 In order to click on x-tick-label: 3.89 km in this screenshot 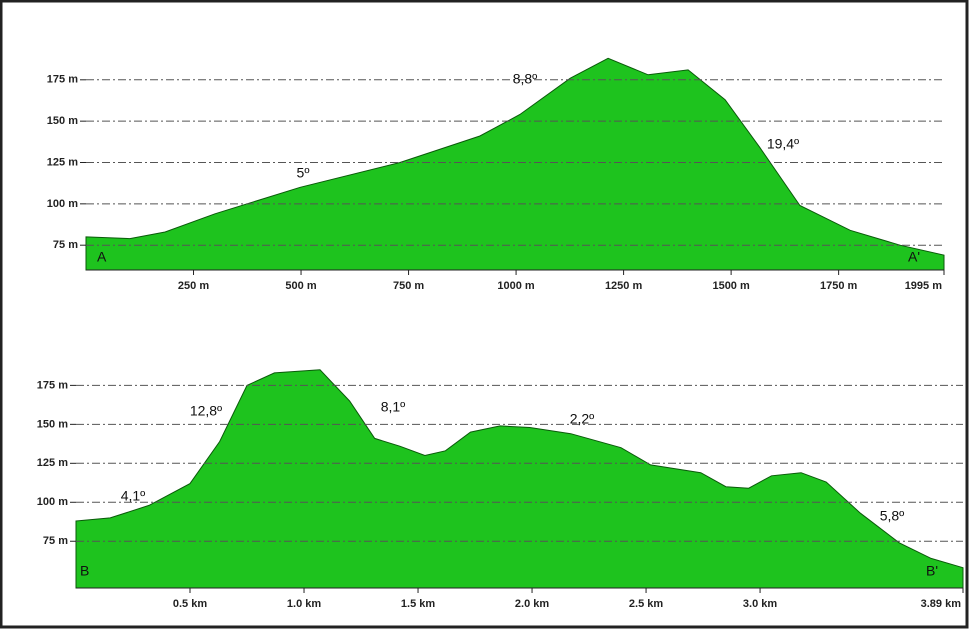, I will do `click(941, 604)`.